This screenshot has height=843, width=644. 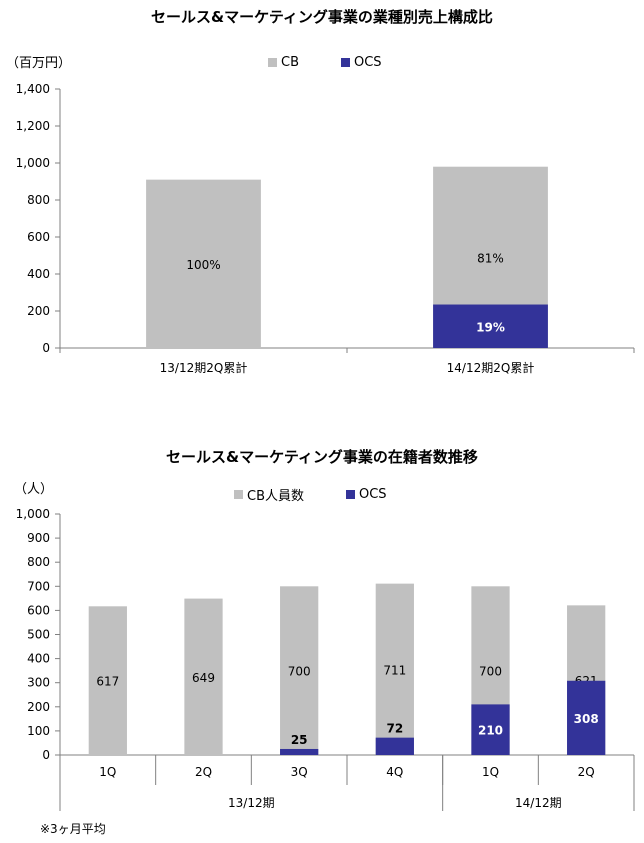 I want to click on chart1-data-label-cb: 100%, so click(x=203, y=265).